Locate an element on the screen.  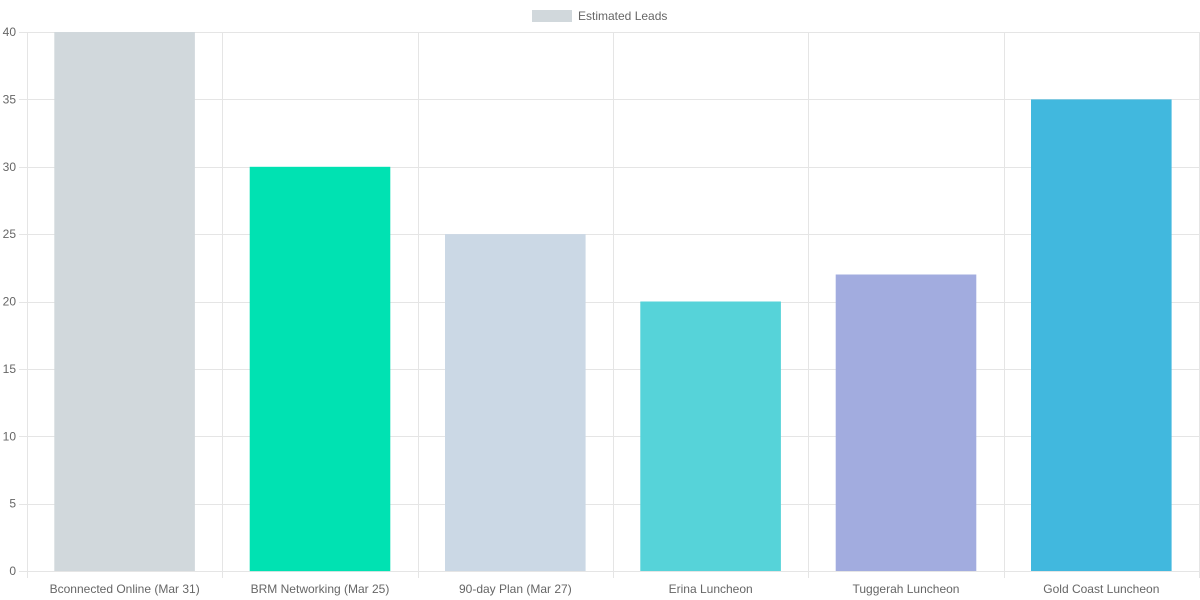
x-tick-label: 90-day Plan (Mar 27) is located at coordinates (515, 589).